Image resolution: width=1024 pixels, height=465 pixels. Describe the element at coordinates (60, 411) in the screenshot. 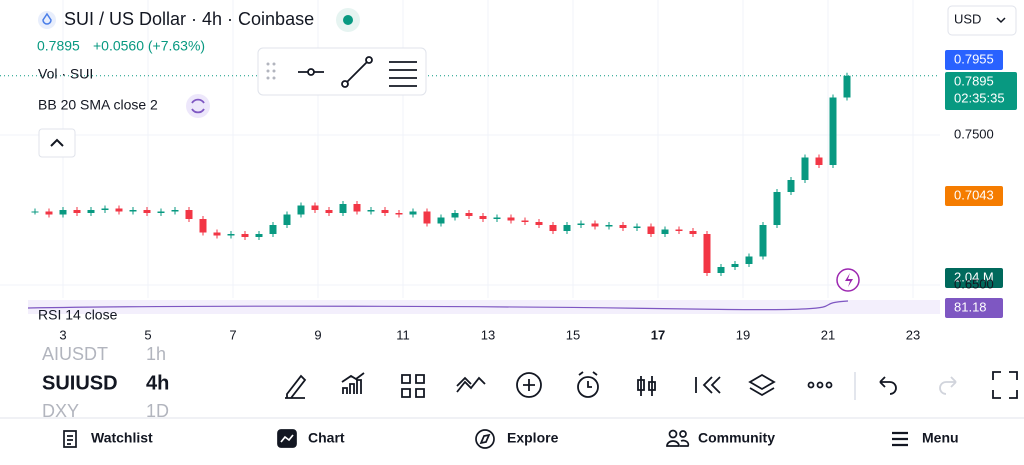

I see `watch-symbol: DXY` at that location.